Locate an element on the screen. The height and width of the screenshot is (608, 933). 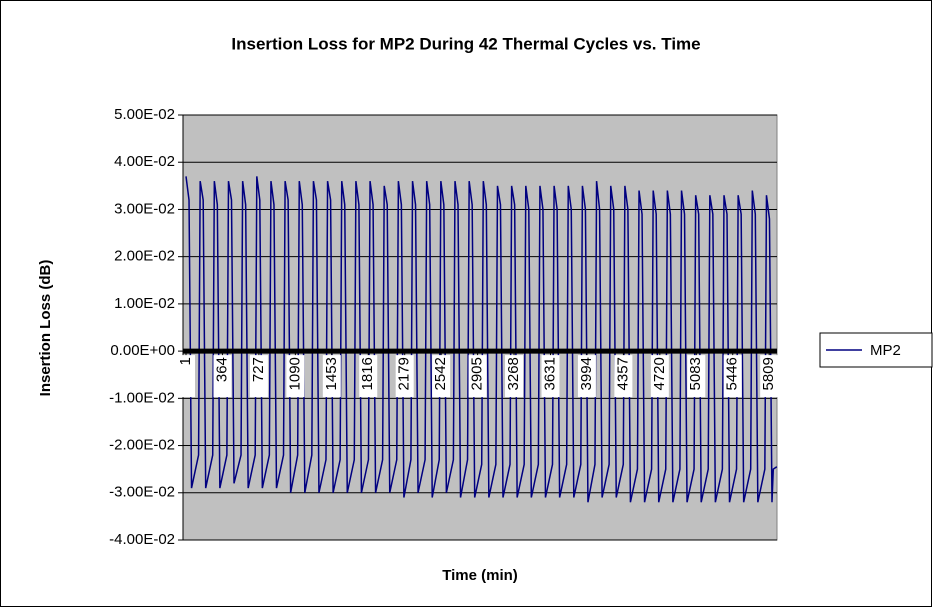
y-tick-label: -4.00E-02 is located at coordinates (142, 539).